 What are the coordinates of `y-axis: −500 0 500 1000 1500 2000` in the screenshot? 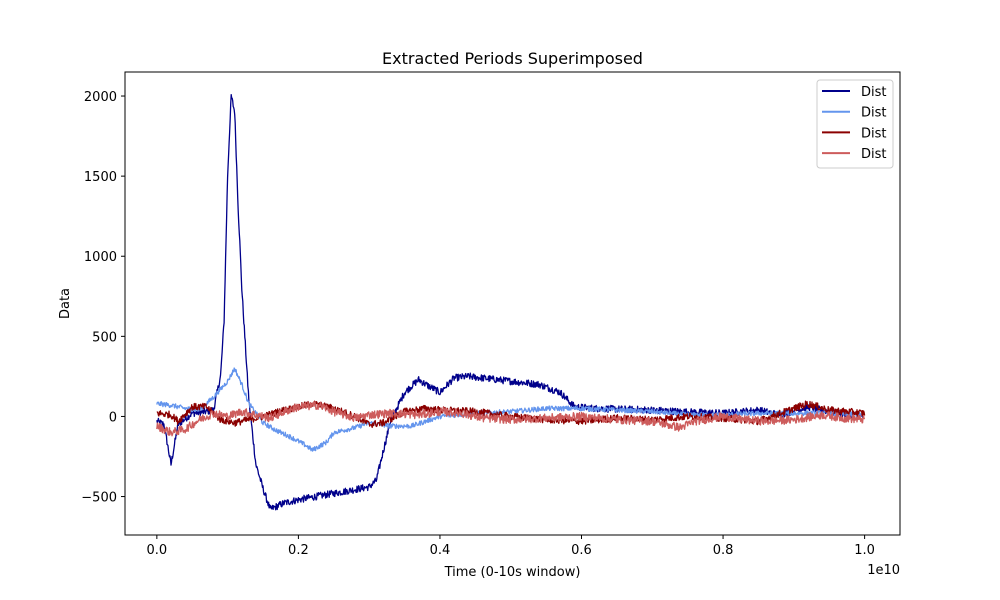 It's located at (103, 298).